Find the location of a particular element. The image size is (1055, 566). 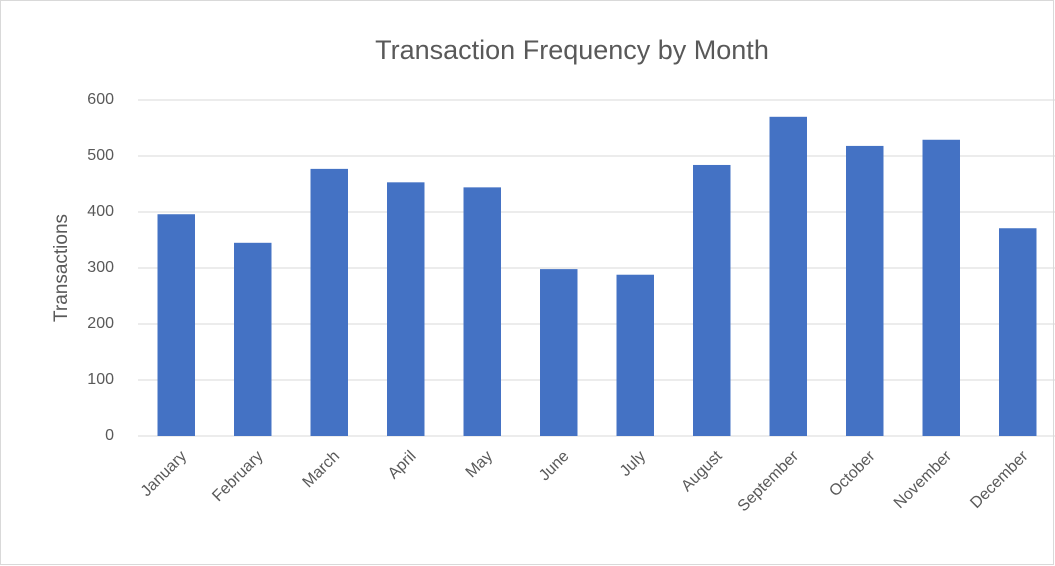

y-tick-label: 200 is located at coordinates (100, 323).